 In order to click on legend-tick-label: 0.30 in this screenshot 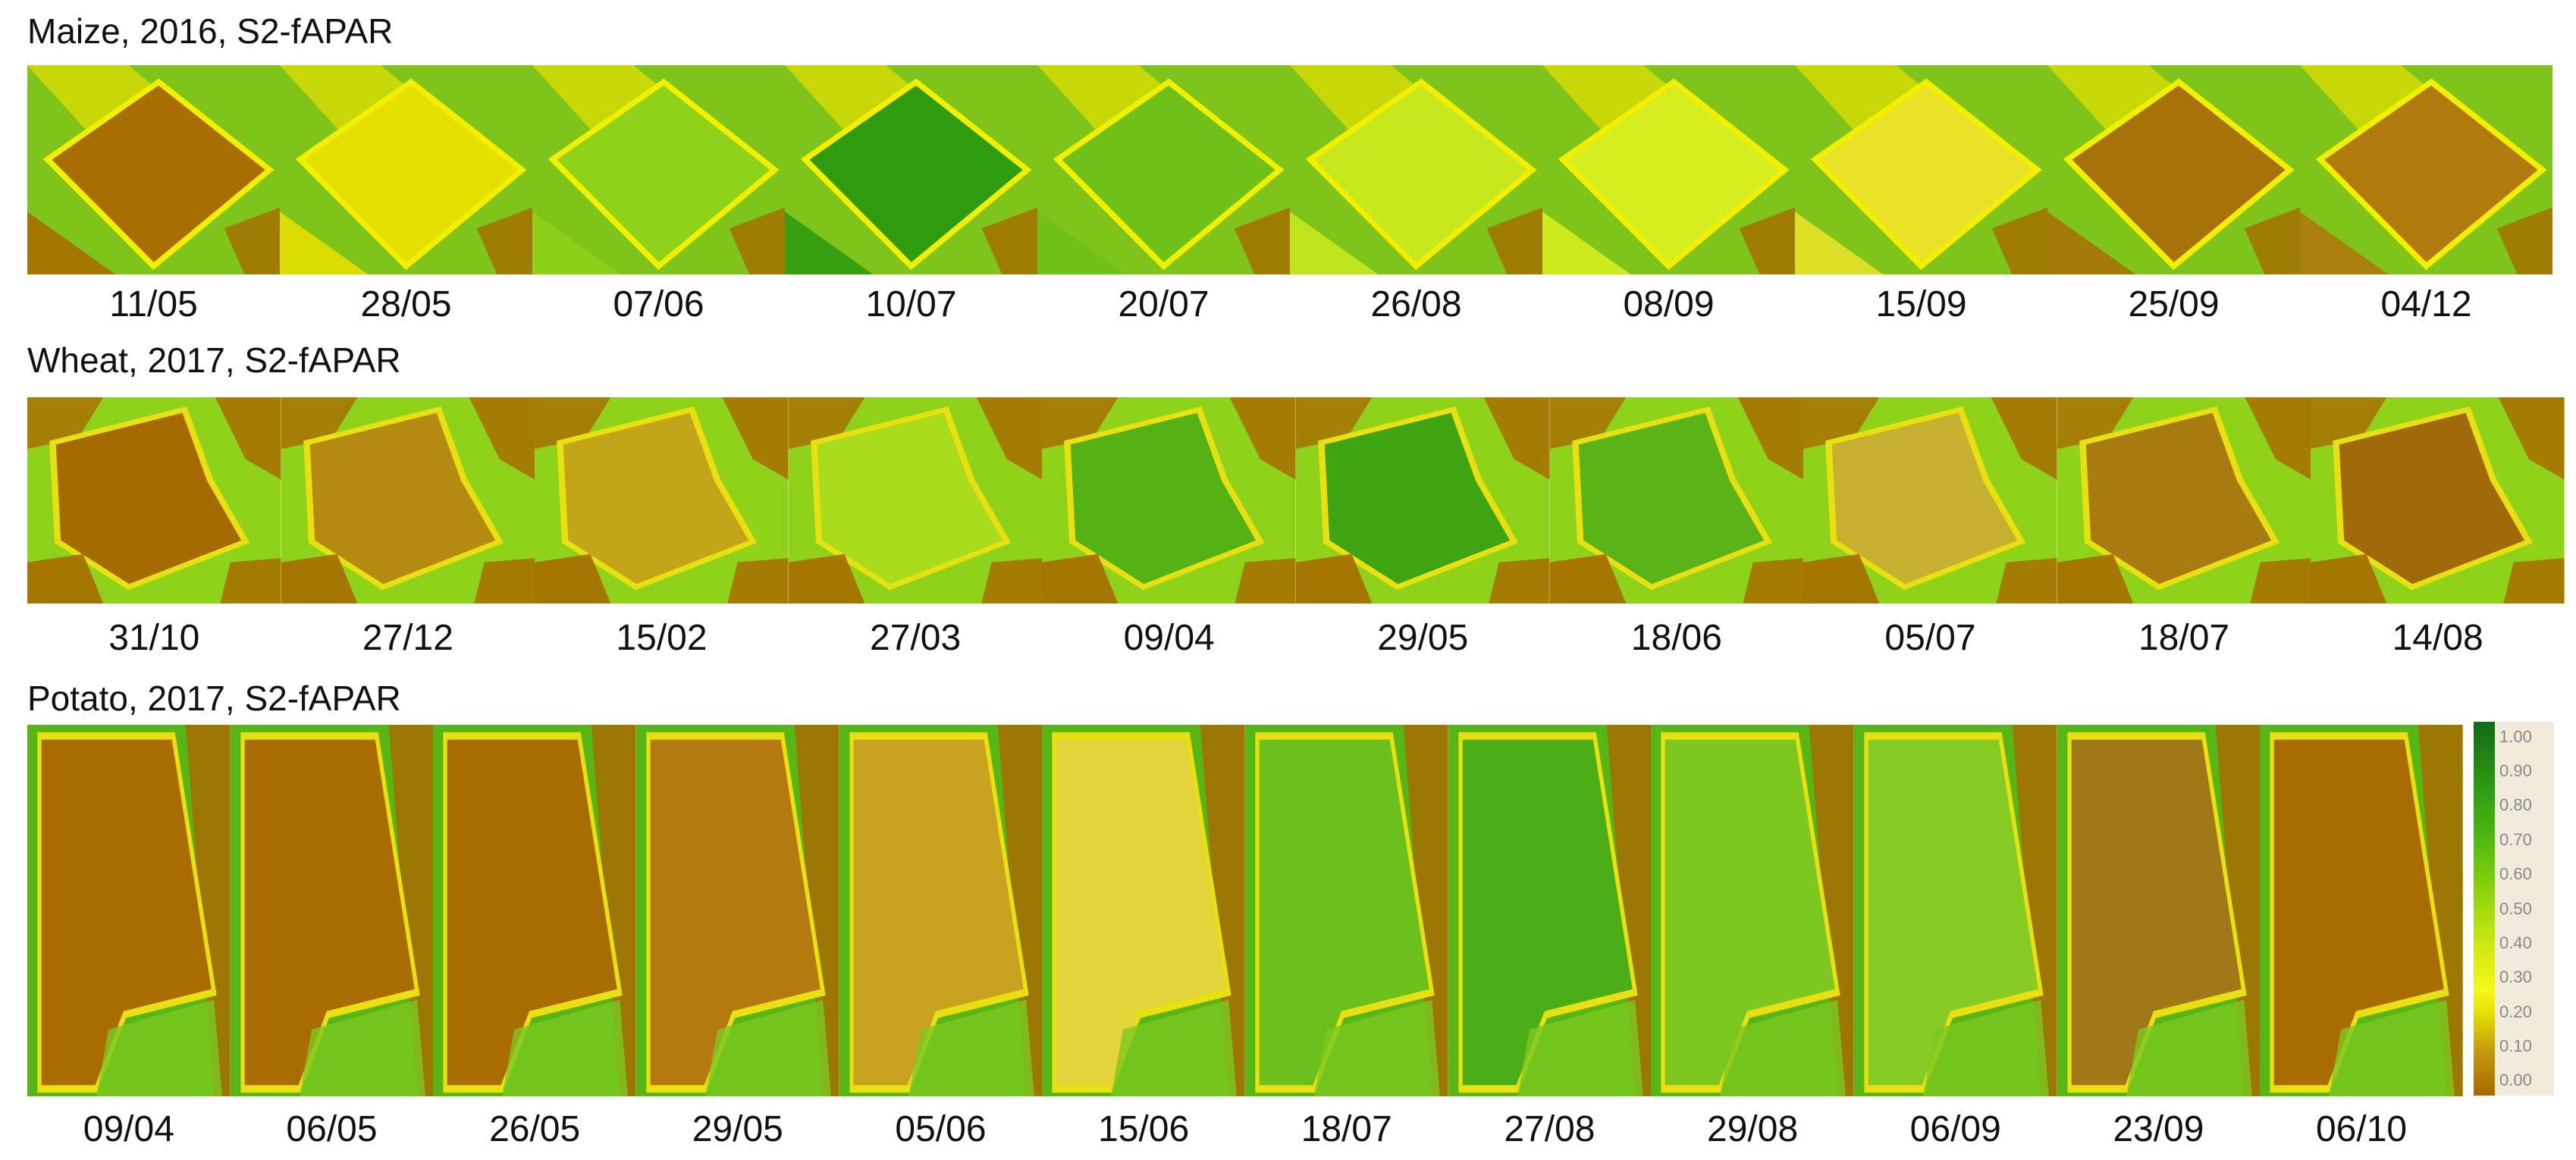, I will do `click(2515, 977)`.